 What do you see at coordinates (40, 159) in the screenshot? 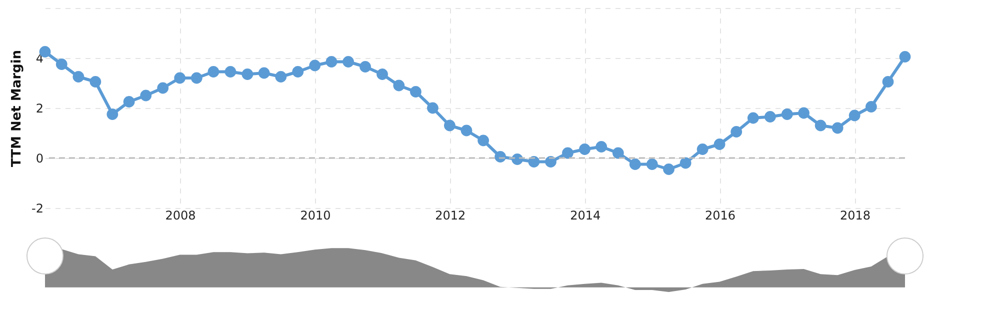
I see `y-tick-label: 0` at bounding box center [40, 159].